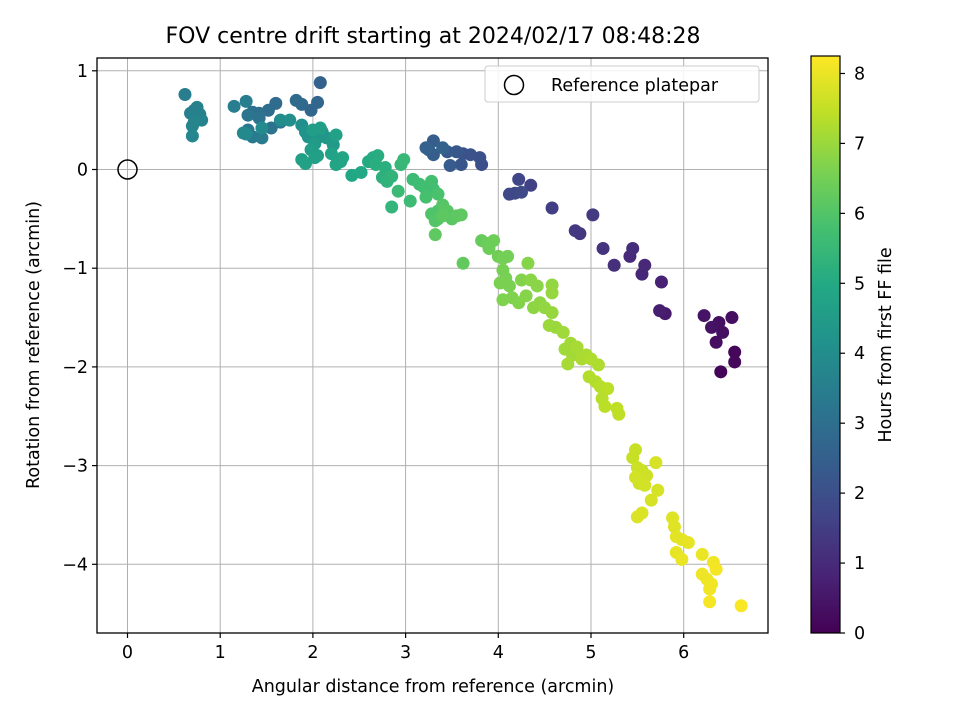  What do you see at coordinates (852, 354) in the screenshot?
I see `colorbar-ticks: 0 1 2 3 4 5 6 7 8` at bounding box center [852, 354].